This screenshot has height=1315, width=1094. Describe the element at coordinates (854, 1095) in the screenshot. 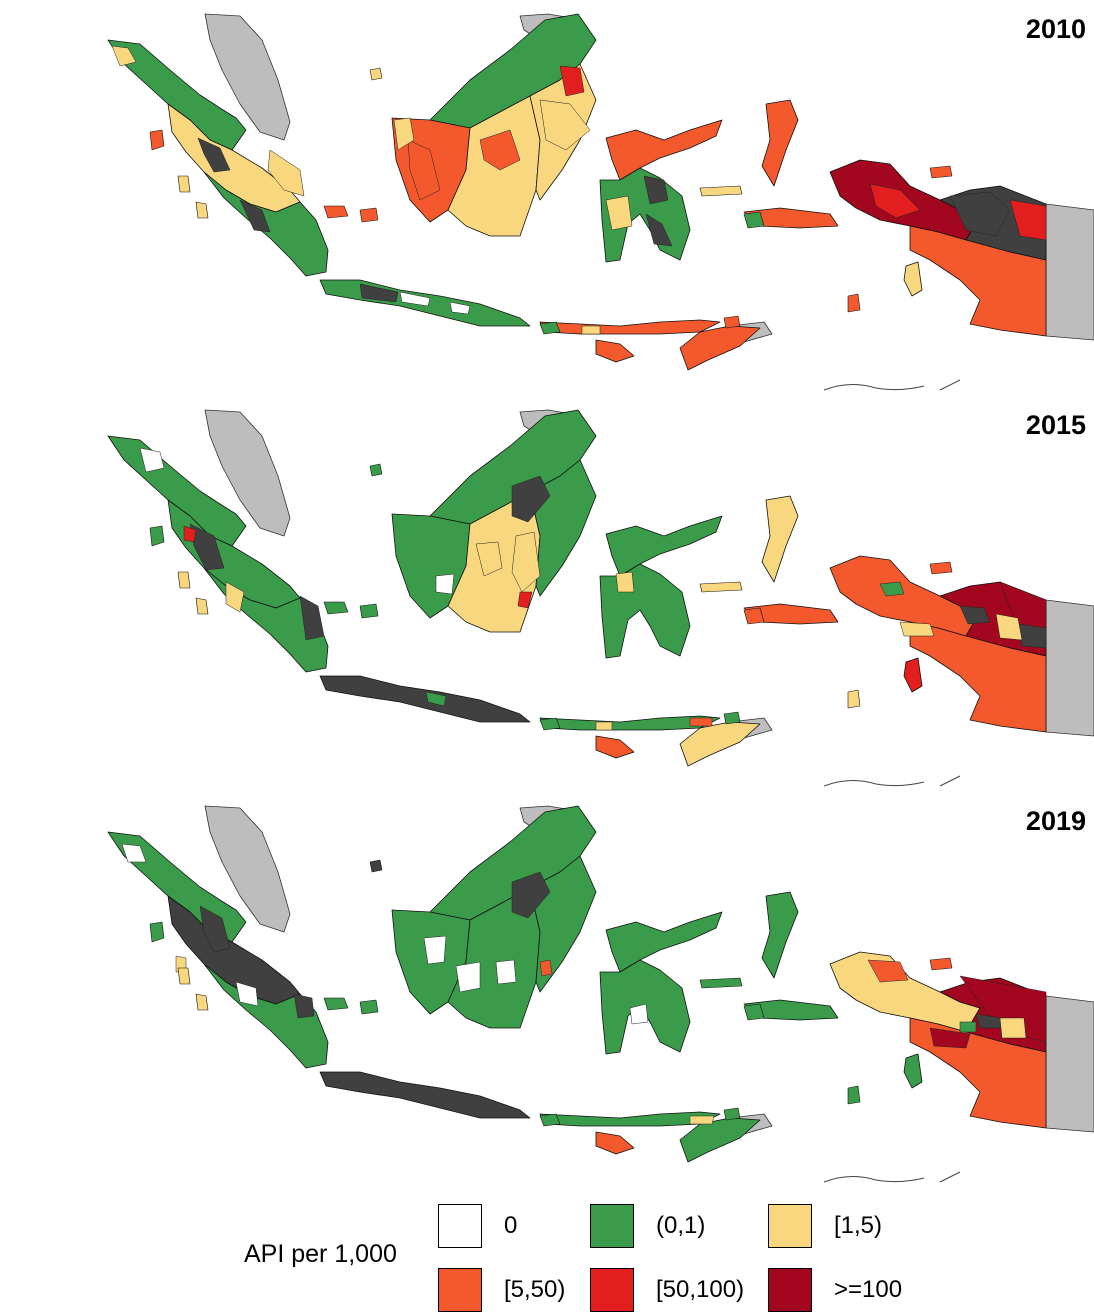

I see `kei-island` at that location.